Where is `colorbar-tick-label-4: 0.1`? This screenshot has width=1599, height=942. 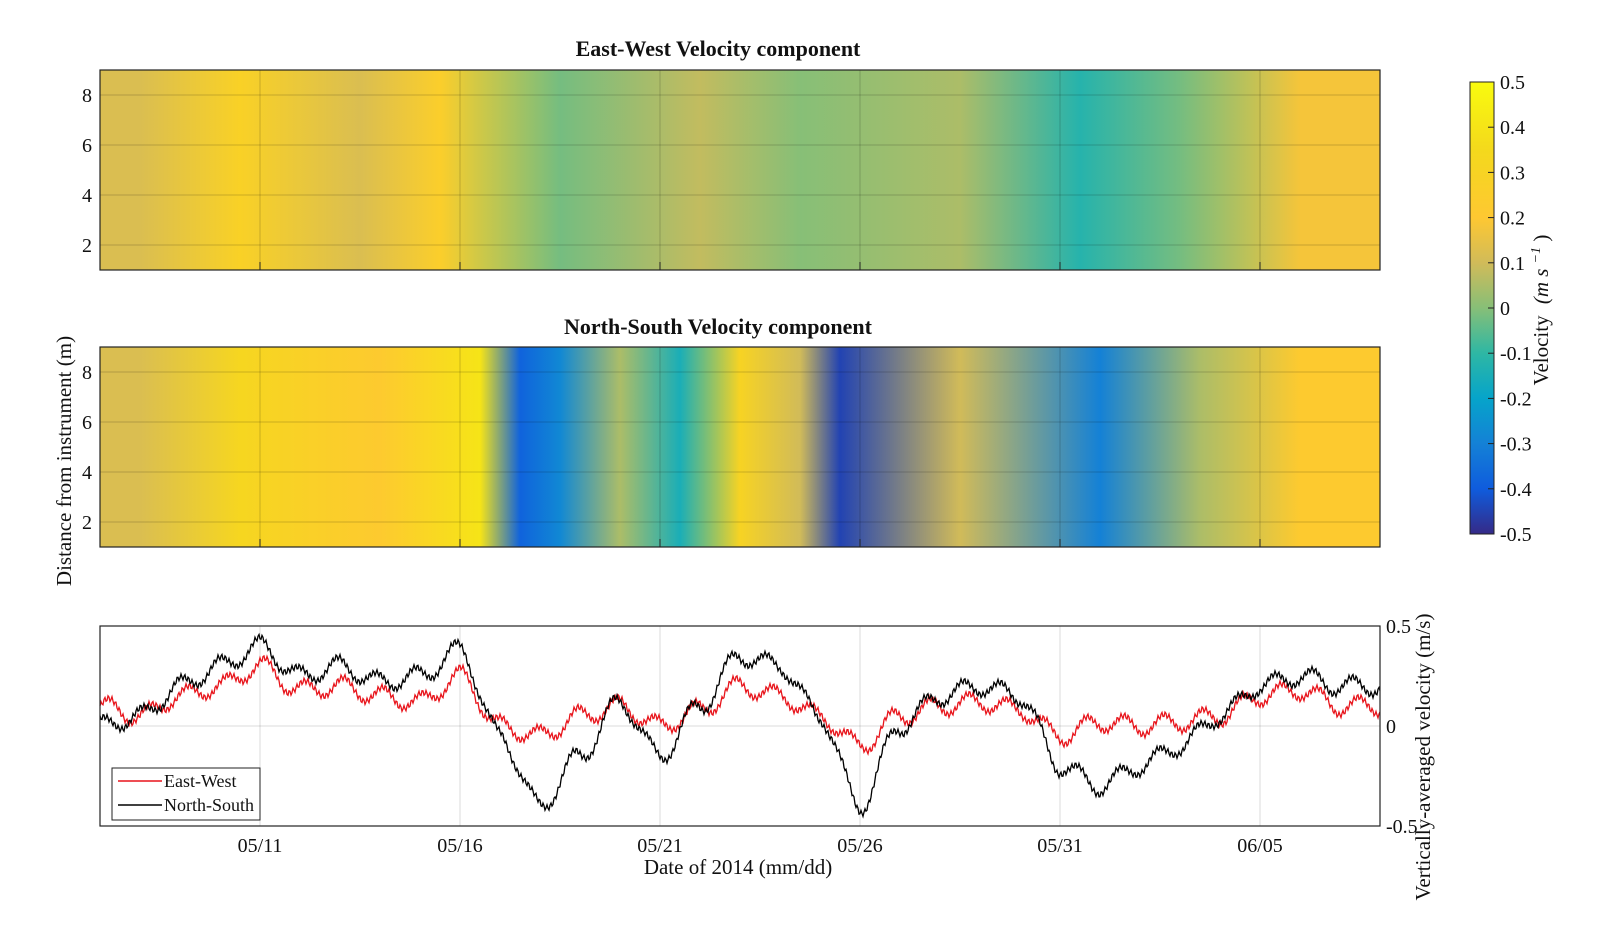
colorbar-tick-label-4: 0.1 is located at coordinates (1512, 264).